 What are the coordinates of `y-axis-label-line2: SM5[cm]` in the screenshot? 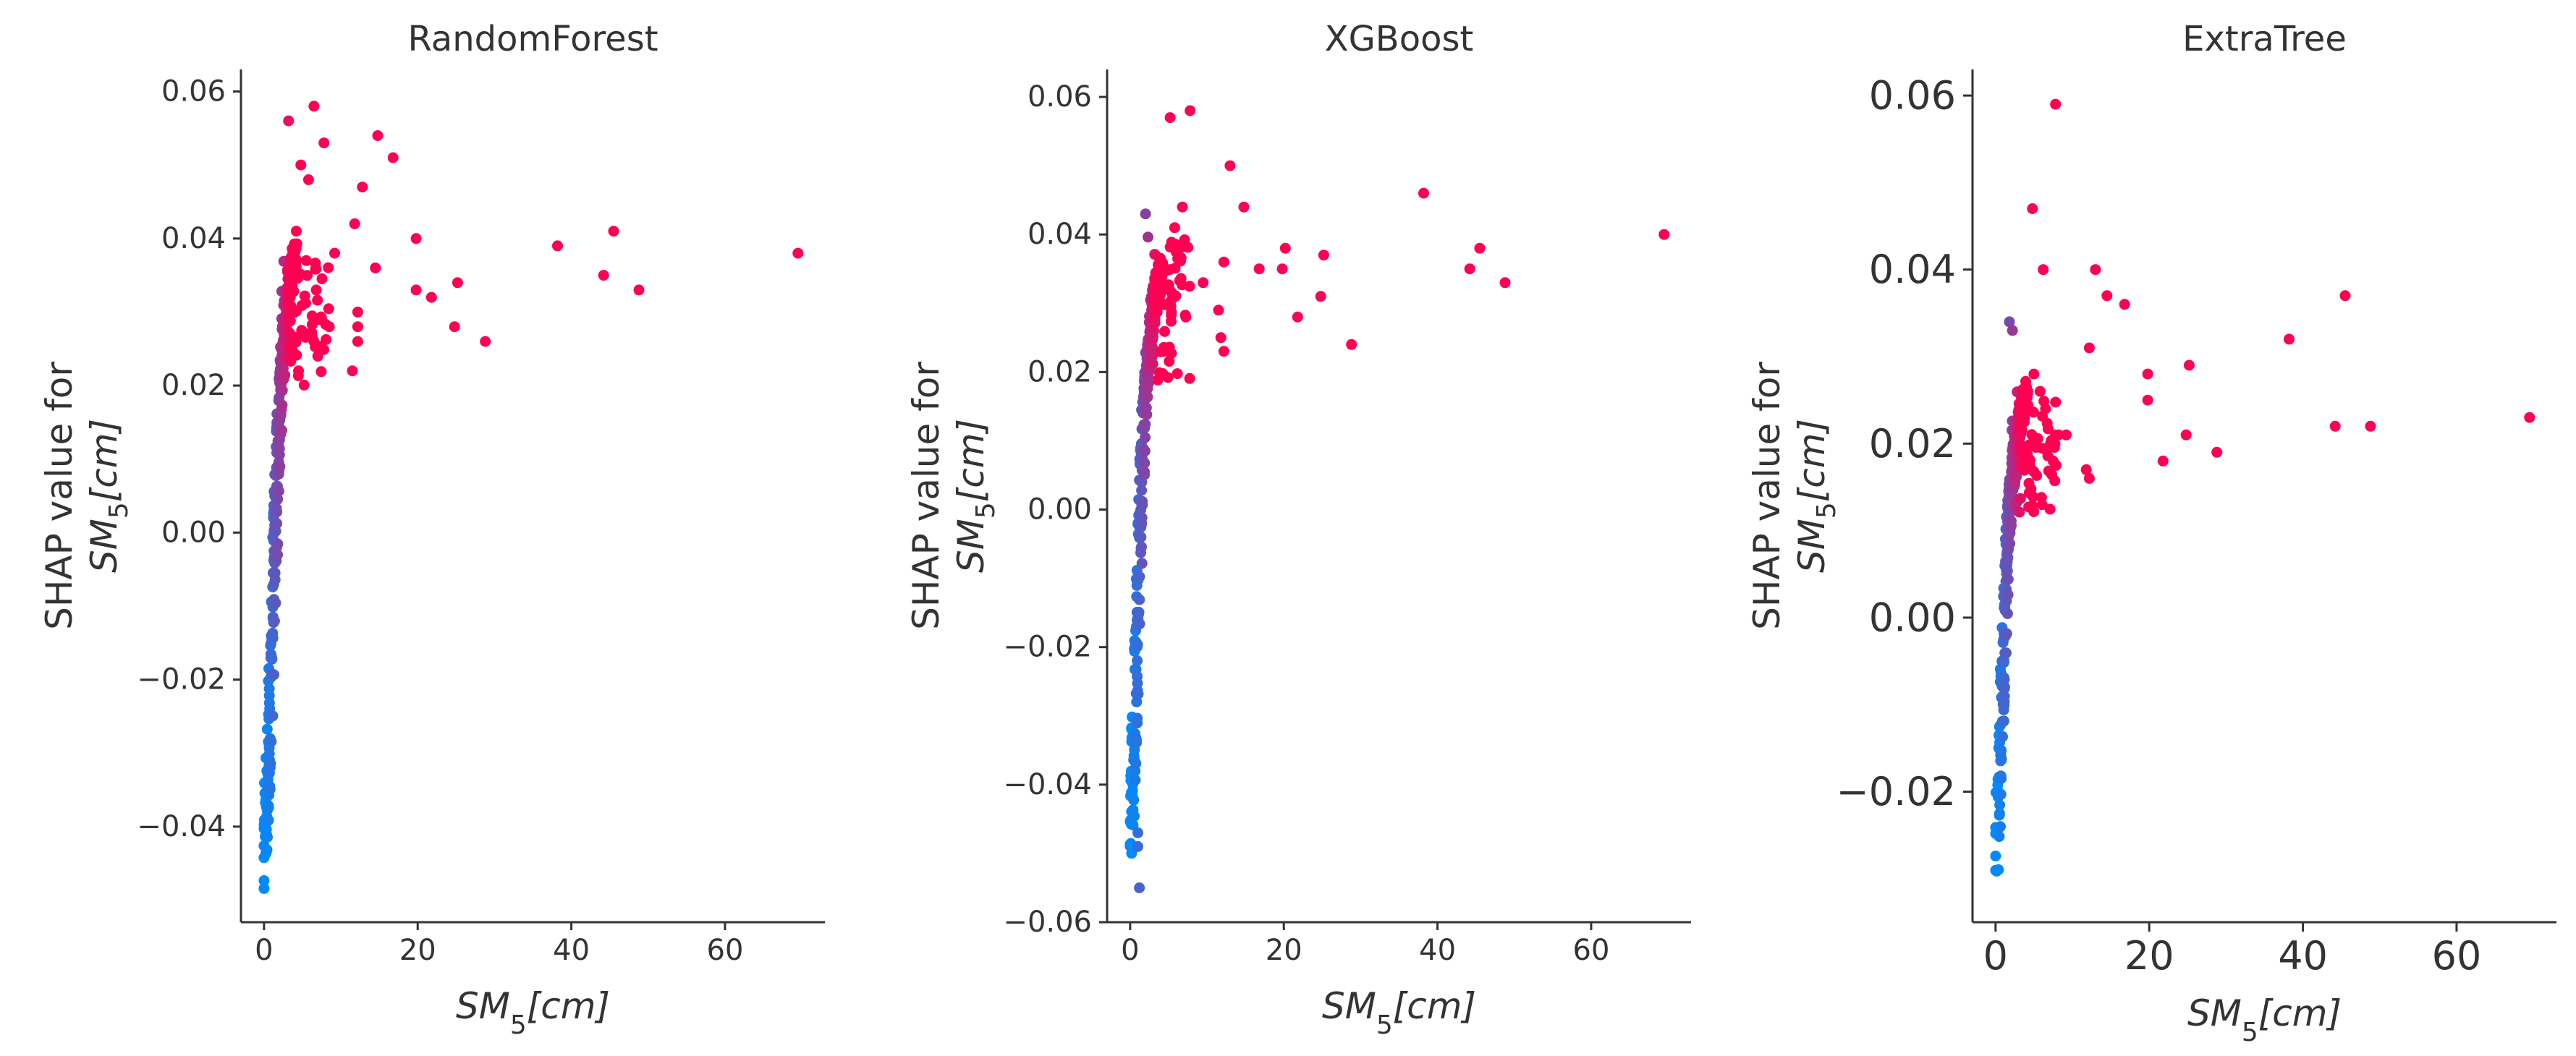 It's located at (975, 496).